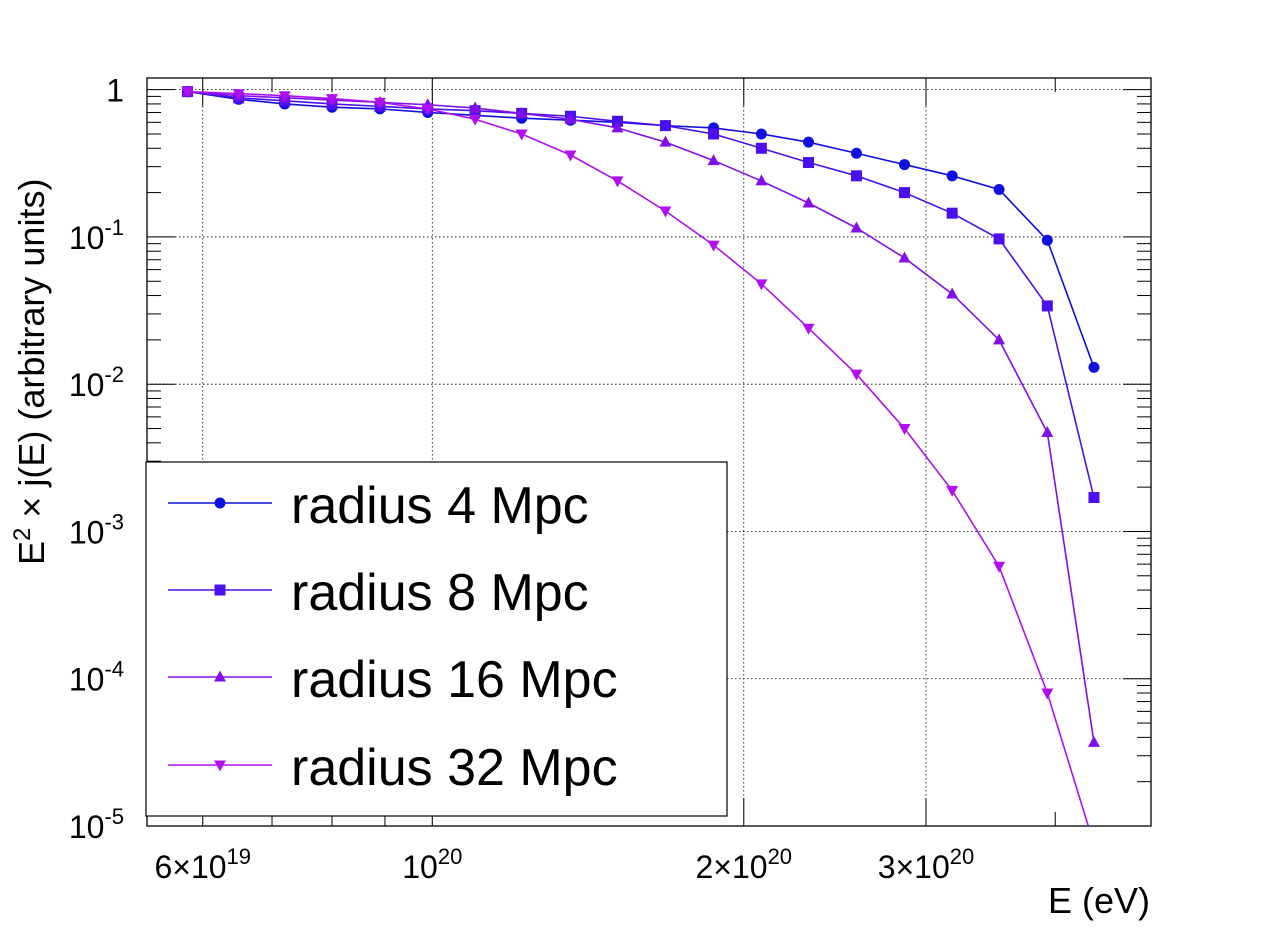  What do you see at coordinates (96, 459) in the screenshot?
I see `y-tick-labels: 110-110-210-310-410-5` at bounding box center [96, 459].